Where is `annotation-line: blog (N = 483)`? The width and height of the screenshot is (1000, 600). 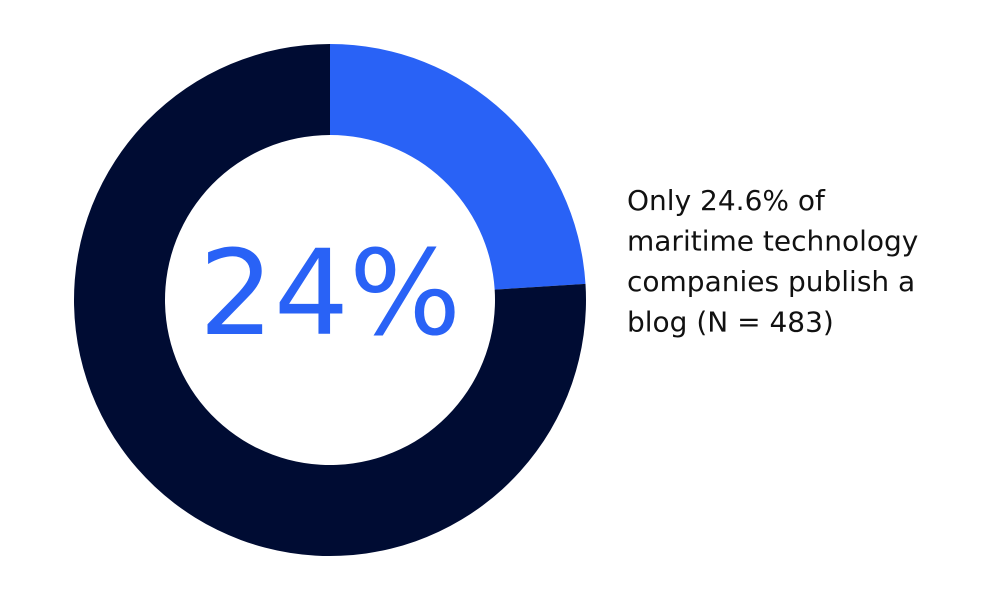 annotation-line: blog (N = 483) is located at coordinates (730, 322).